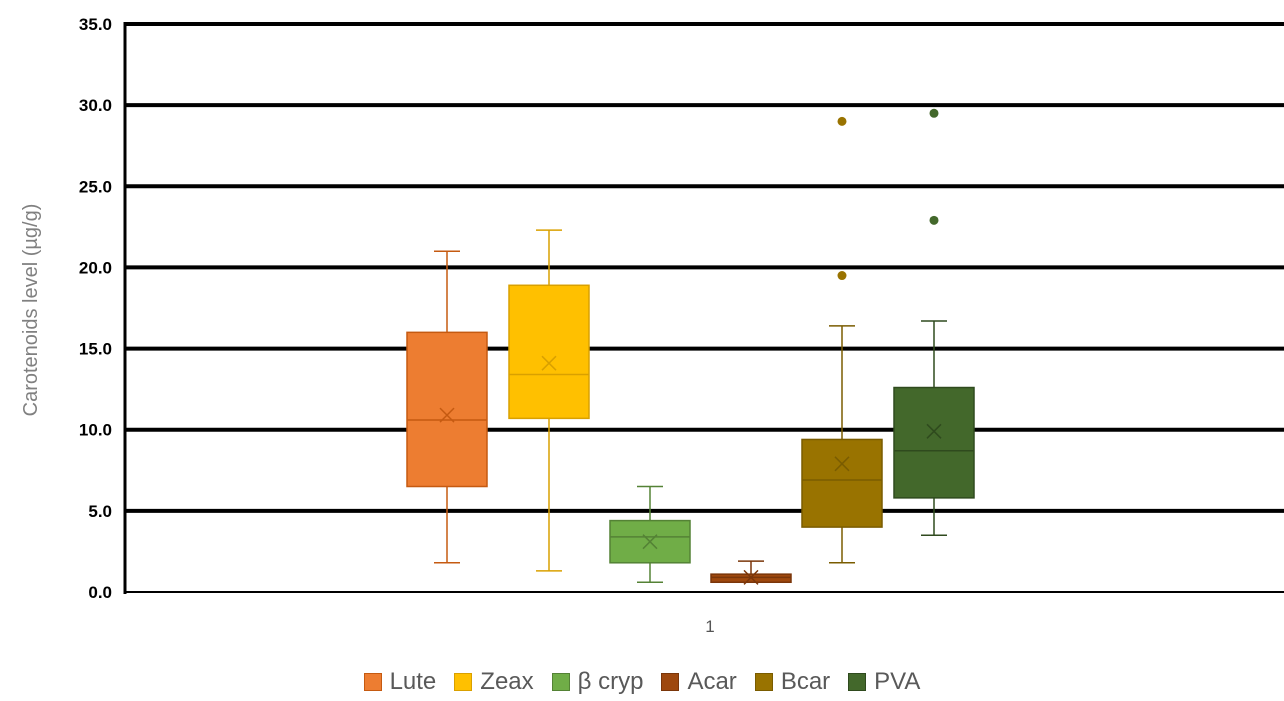  I want to click on legend-item: β cryp, so click(597, 682).